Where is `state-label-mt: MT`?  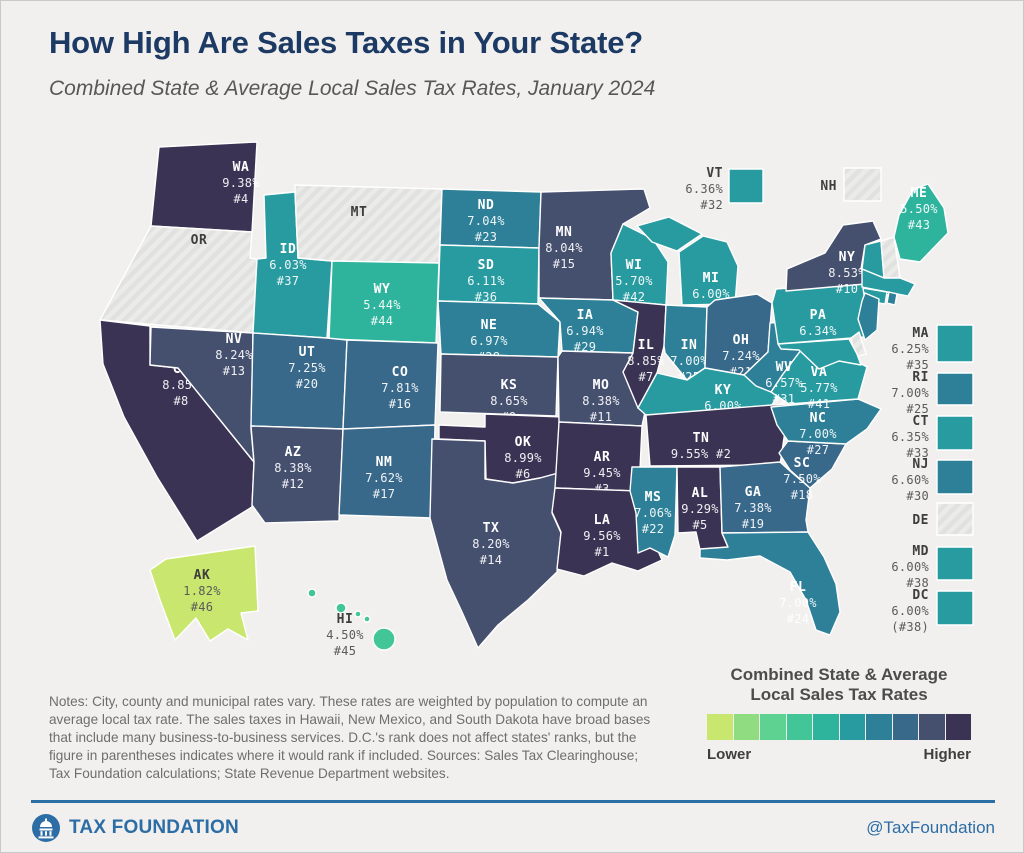 state-label-mt: MT is located at coordinates (359, 212).